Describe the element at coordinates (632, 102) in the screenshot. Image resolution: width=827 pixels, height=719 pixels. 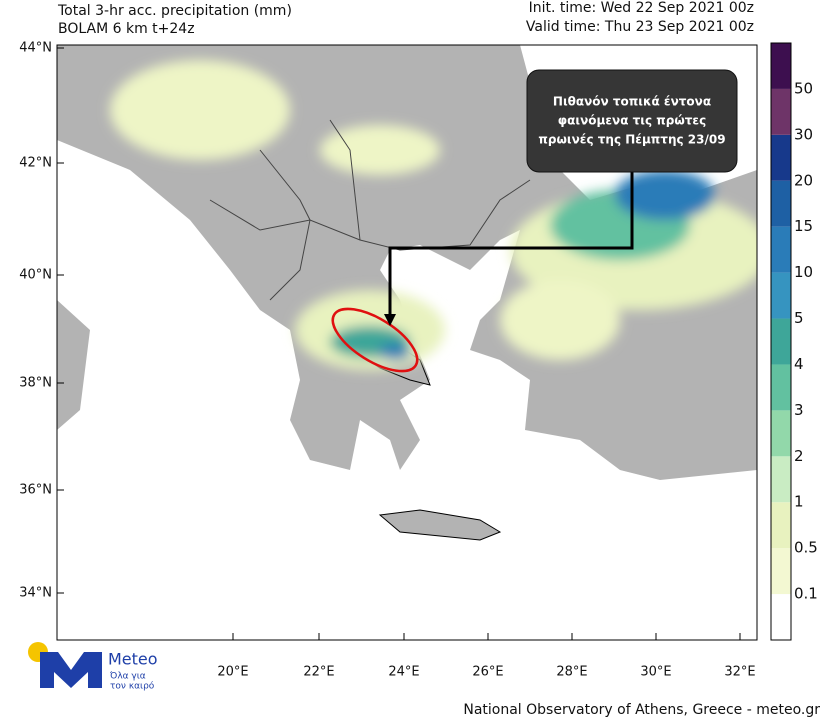
I see `annotation-line: Πιθανόν τοπικά έντονα` at that location.